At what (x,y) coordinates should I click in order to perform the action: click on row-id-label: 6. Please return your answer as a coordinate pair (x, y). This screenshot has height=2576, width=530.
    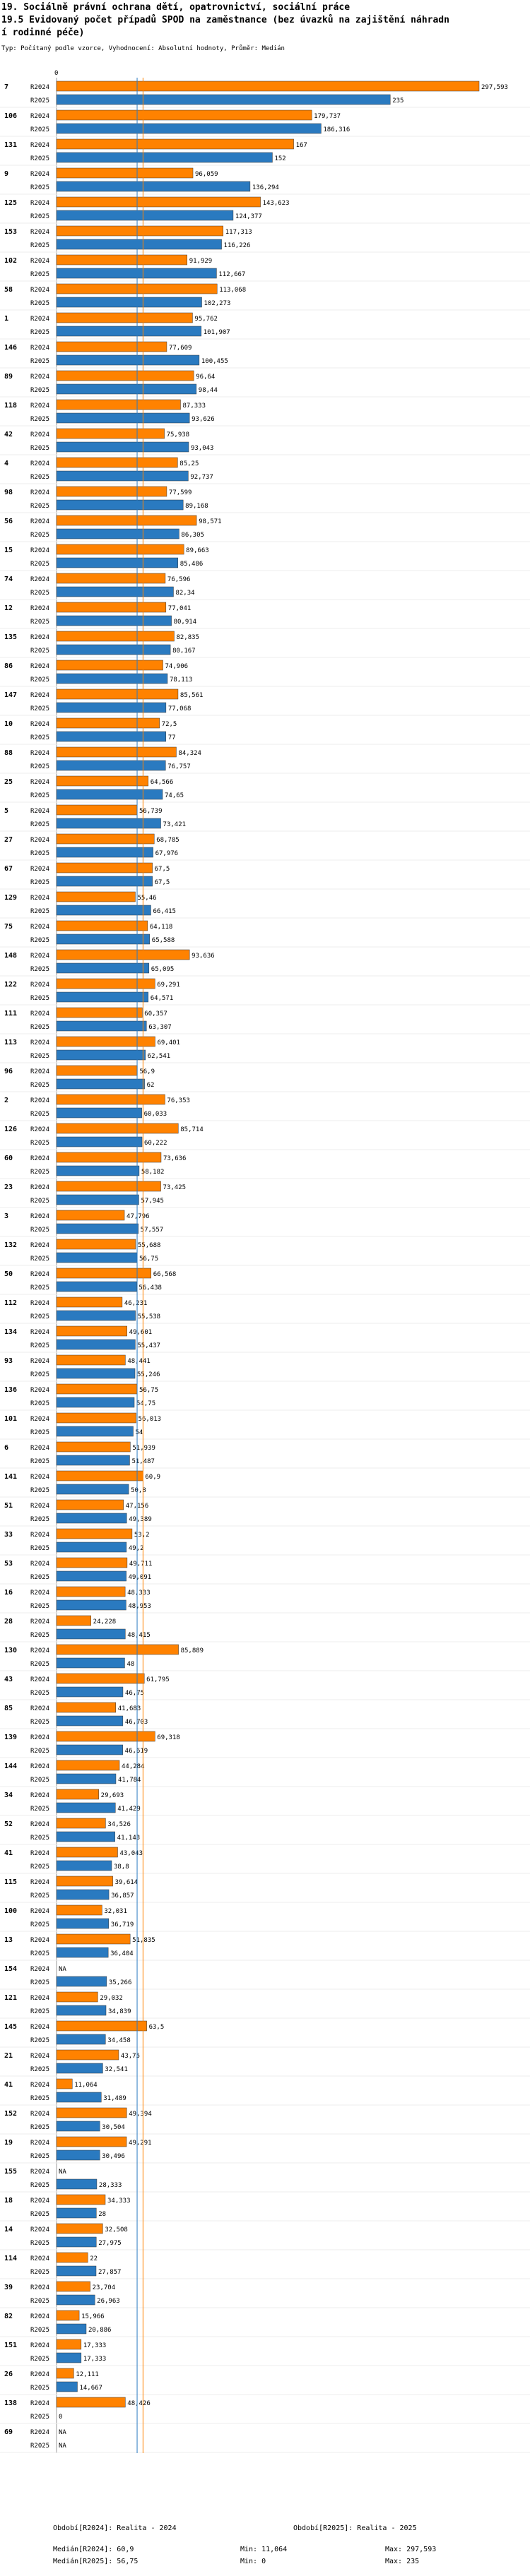
    Looking at the image, I should click on (6, 1448).